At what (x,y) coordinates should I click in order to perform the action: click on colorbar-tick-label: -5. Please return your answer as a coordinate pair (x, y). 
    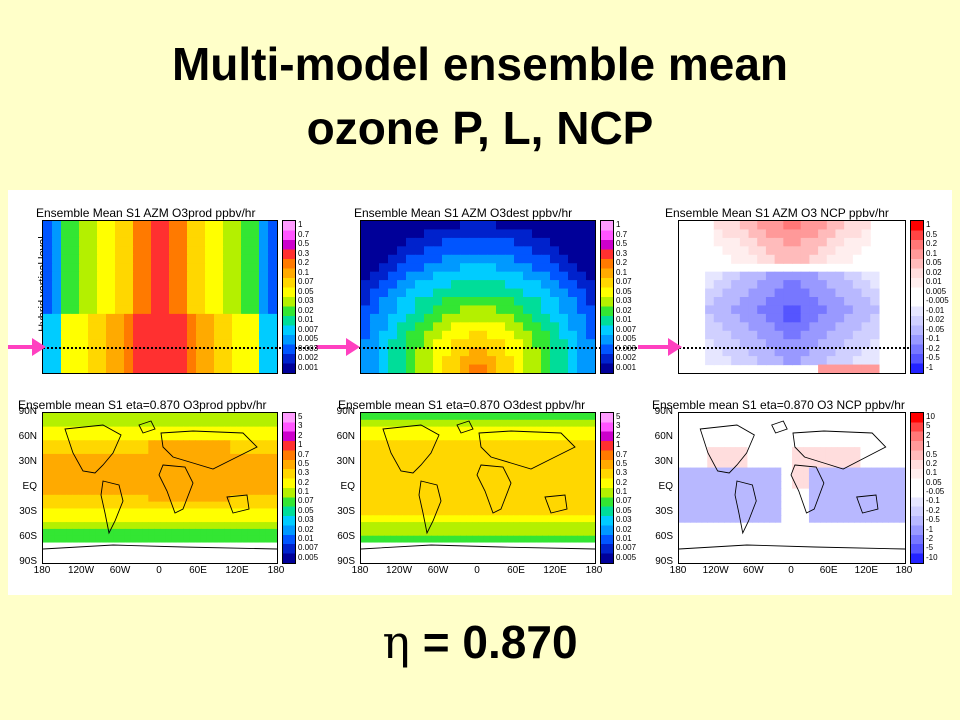
    Looking at the image, I should click on (930, 548).